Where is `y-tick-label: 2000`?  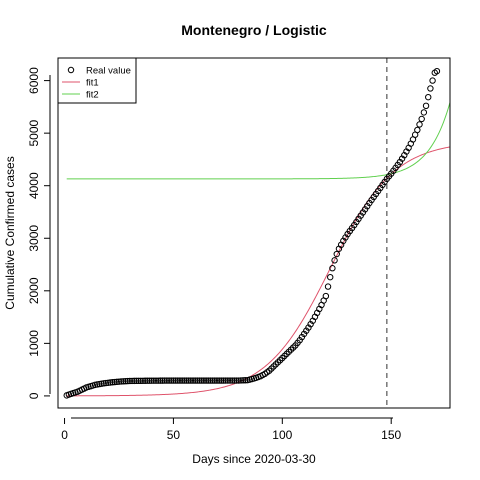 y-tick-label: 2000 is located at coordinates (34, 290).